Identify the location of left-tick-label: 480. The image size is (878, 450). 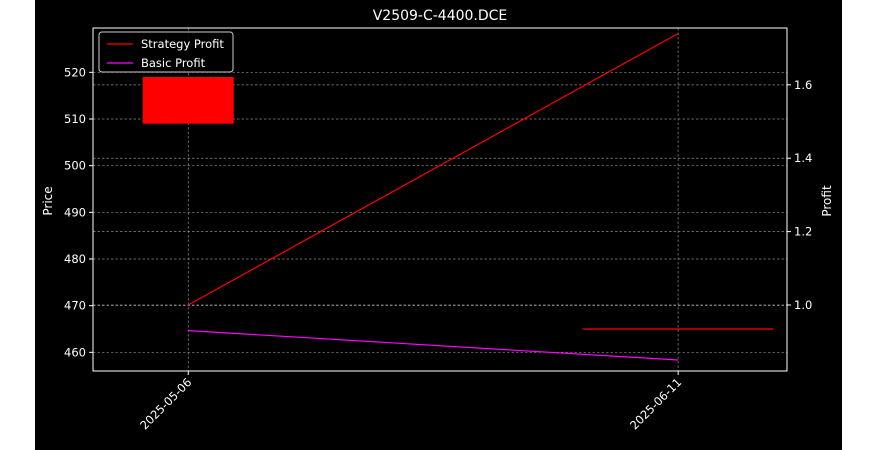
(75, 259).